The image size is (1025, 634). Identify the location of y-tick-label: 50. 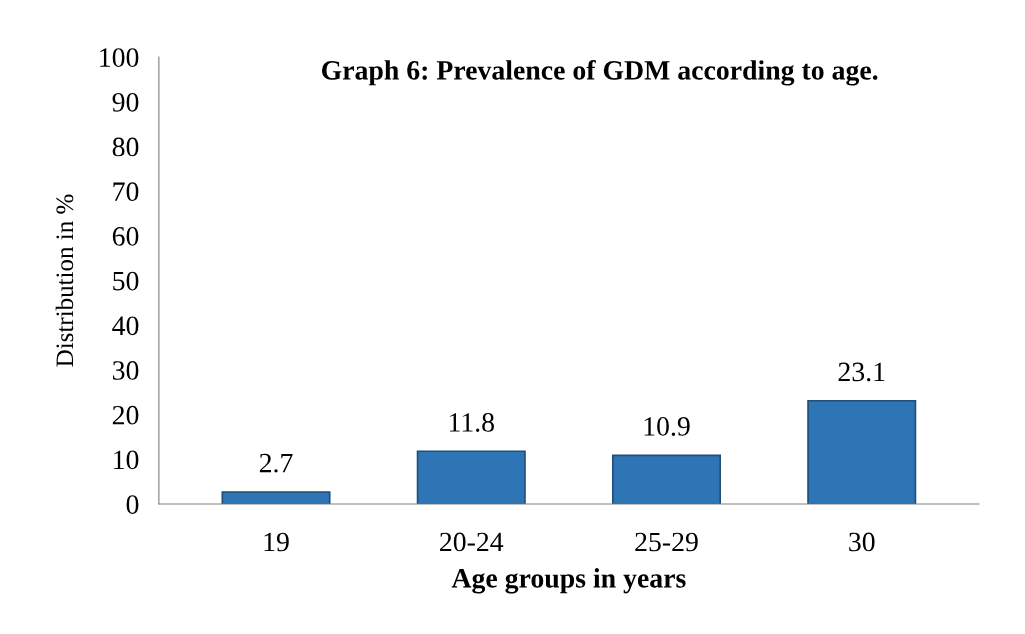
(126, 281).